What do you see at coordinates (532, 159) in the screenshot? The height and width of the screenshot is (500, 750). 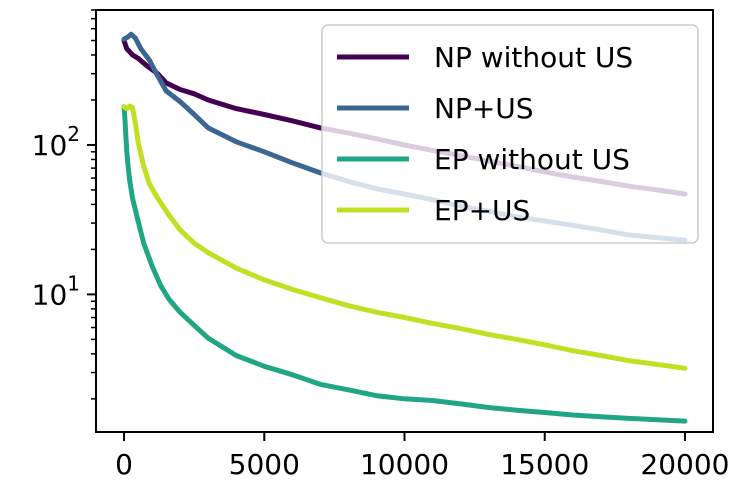 I see `legend-label-2: EP without US` at bounding box center [532, 159].